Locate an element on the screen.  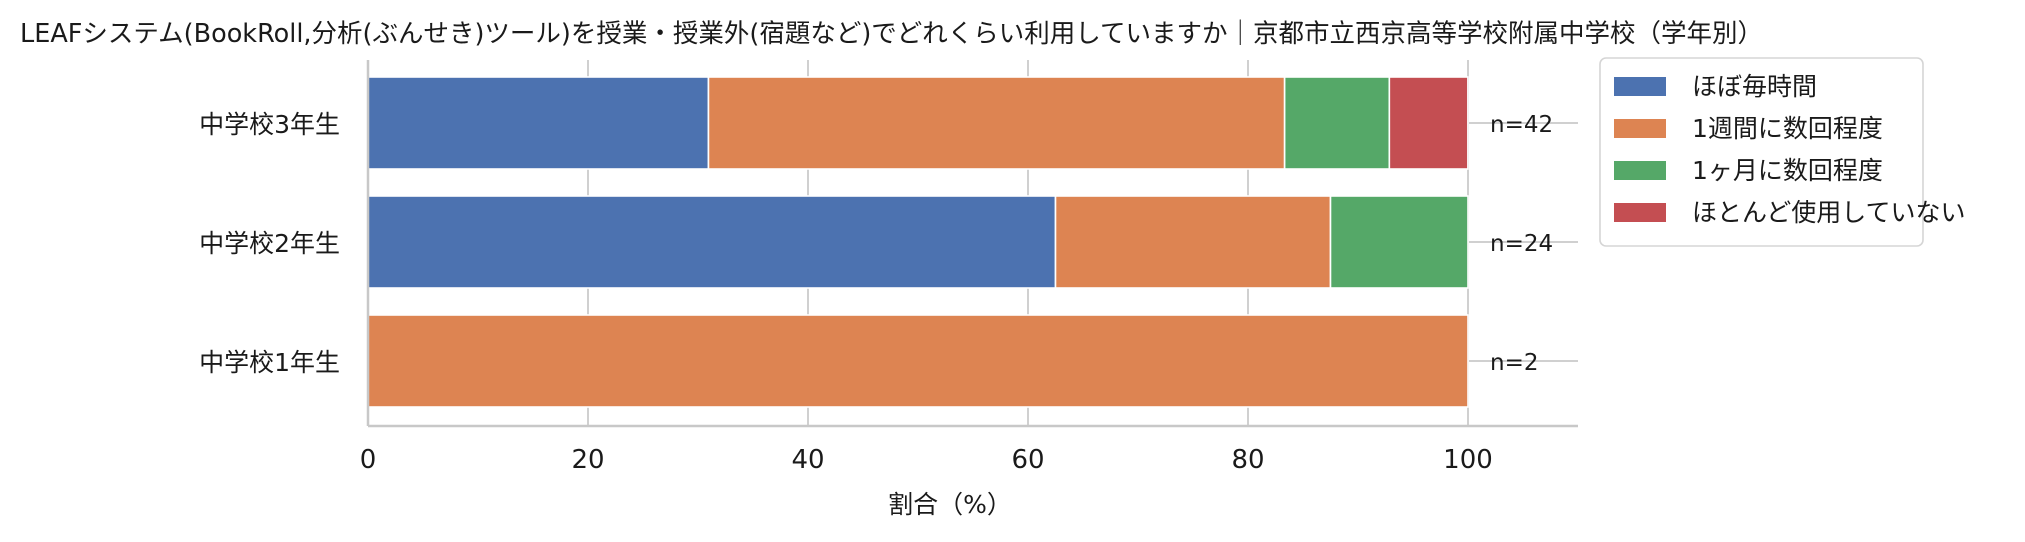
x-tick-label: 60 is located at coordinates (1027, 460).